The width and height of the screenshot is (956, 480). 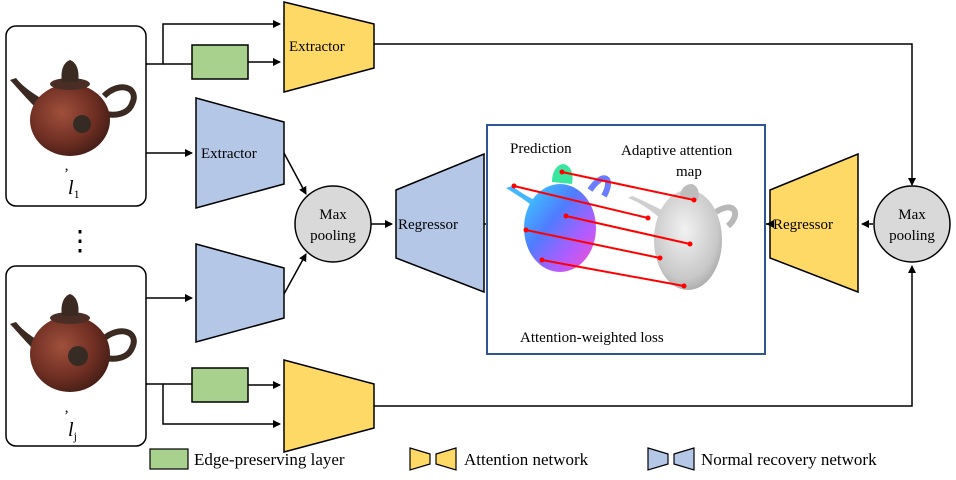 I want to click on prediction-teapot, so click(x=558, y=218).